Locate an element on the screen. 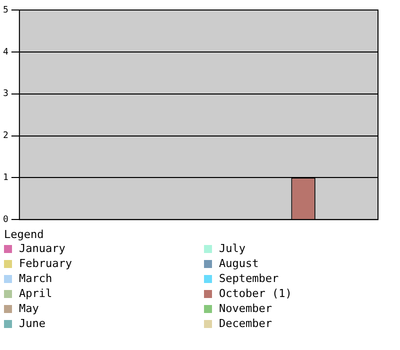 The width and height of the screenshot is (400, 350). legend-label: September is located at coordinates (249, 278).